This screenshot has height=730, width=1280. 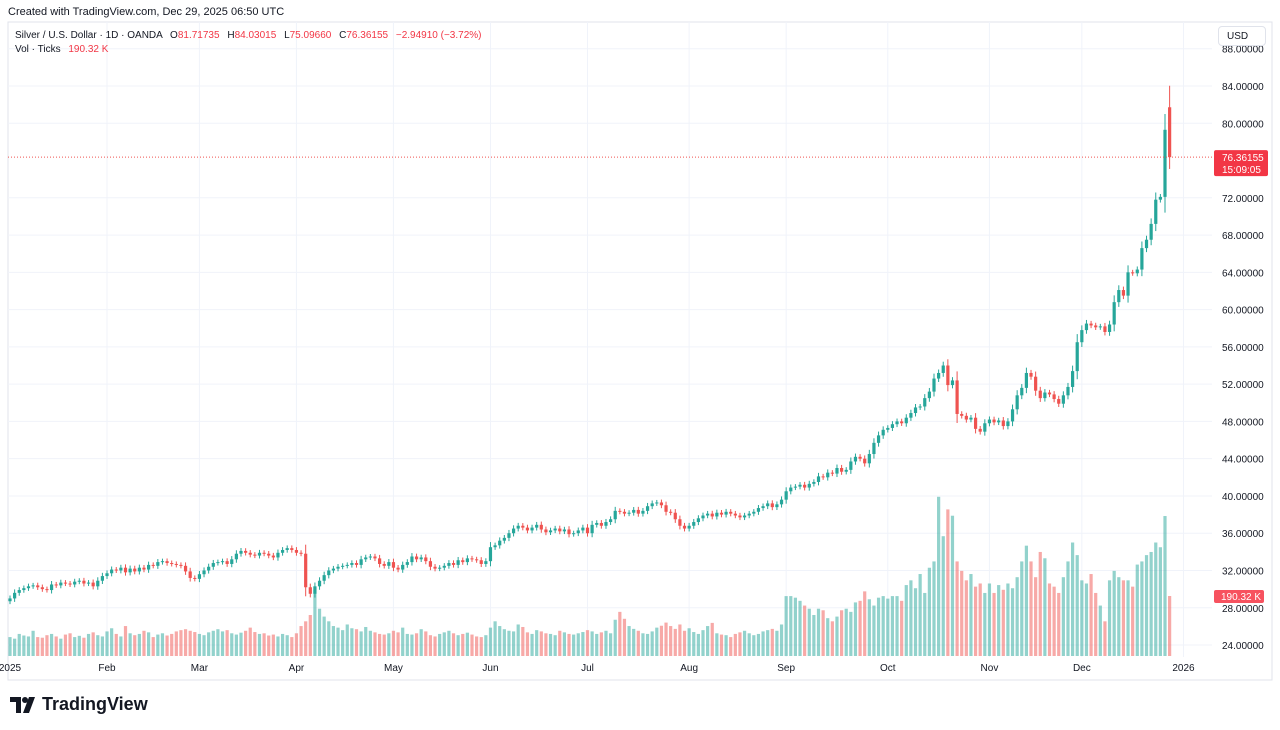 What do you see at coordinates (95, 704) in the screenshot?
I see `logo-text: TradingView` at bounding box center [95, 704].